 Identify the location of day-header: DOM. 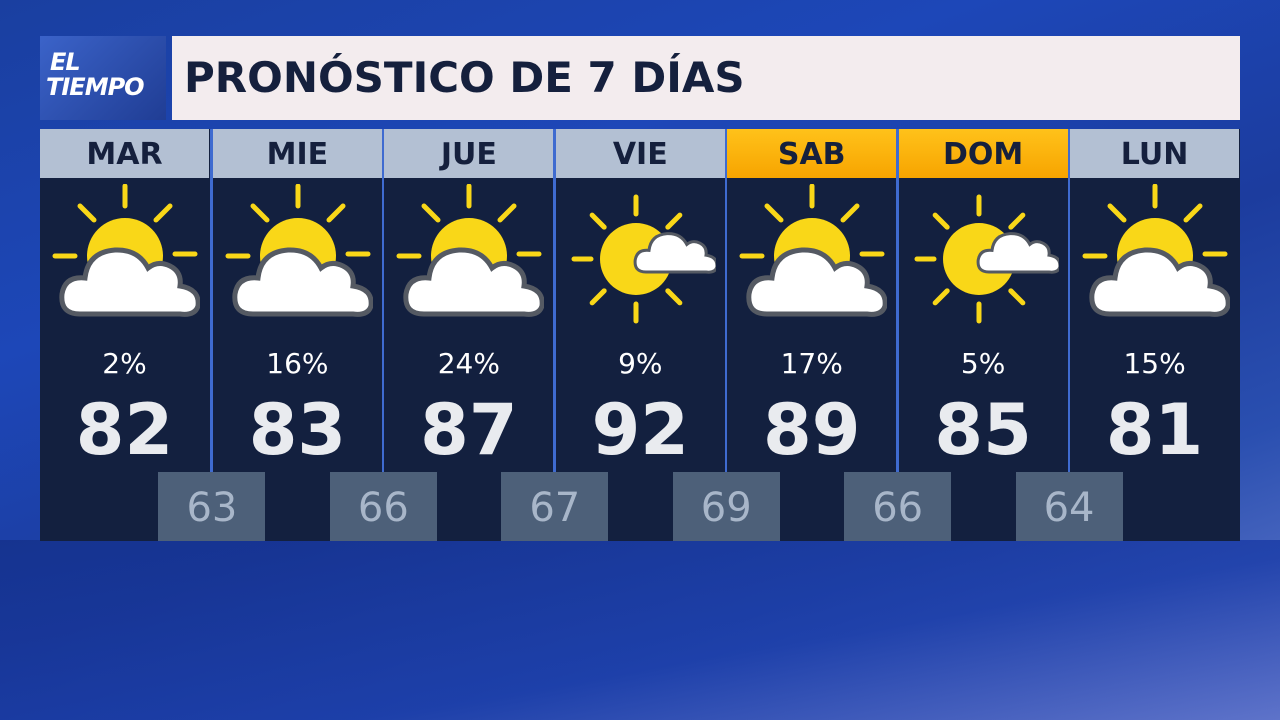
(983, 153).